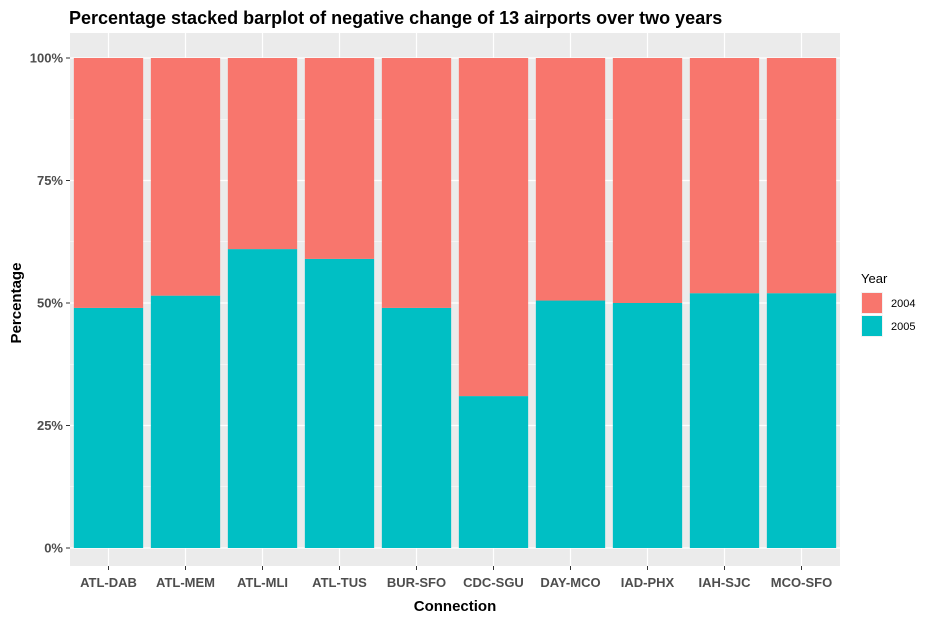 The width and height of the screenshot is (932, 622). What do you see at coordinates (903, 327) in the screenshot?
I see `legend-label: 2005` at bounding box center [903, 327].